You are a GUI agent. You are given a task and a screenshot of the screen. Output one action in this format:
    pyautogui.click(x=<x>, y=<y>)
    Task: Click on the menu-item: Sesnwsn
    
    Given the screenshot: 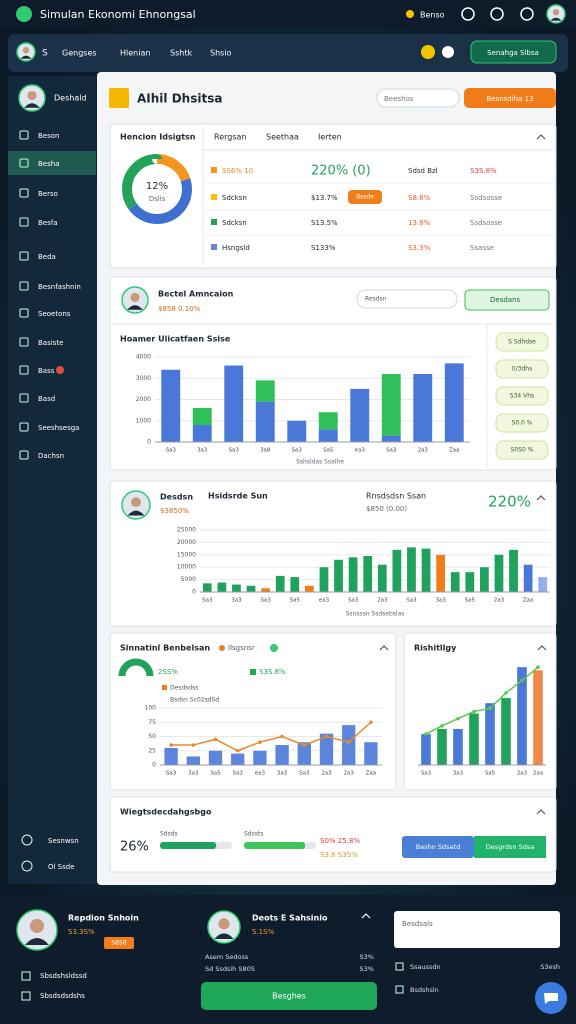 What is the action you would take?
    pyautogui.click(x=63, y=841)
    